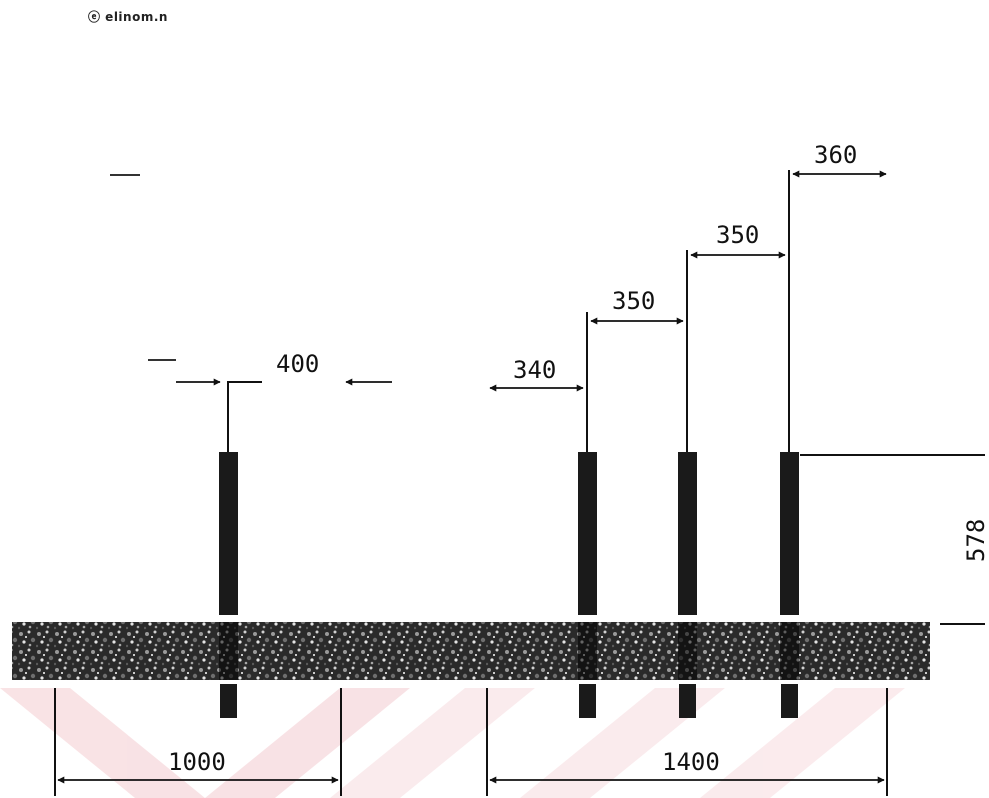 This screenshot has height=798, width=989. What do you see at coordinates (633, 301) in the screenshot?
I see `dim-350-a-label: 350` at bounding box center [633, 301].